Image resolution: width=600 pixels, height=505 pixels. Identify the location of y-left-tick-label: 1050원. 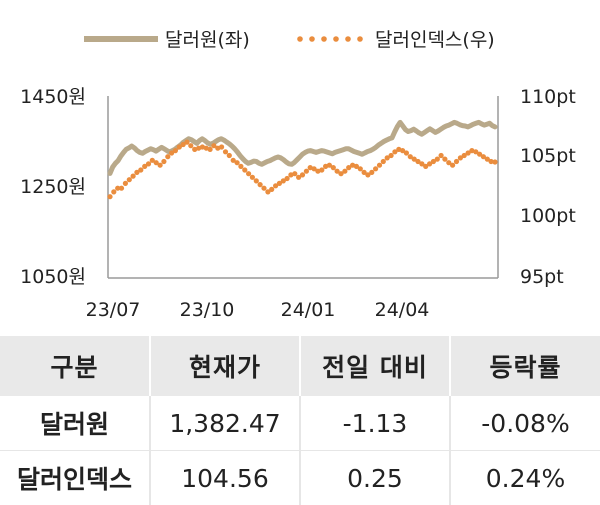
(53, 277).